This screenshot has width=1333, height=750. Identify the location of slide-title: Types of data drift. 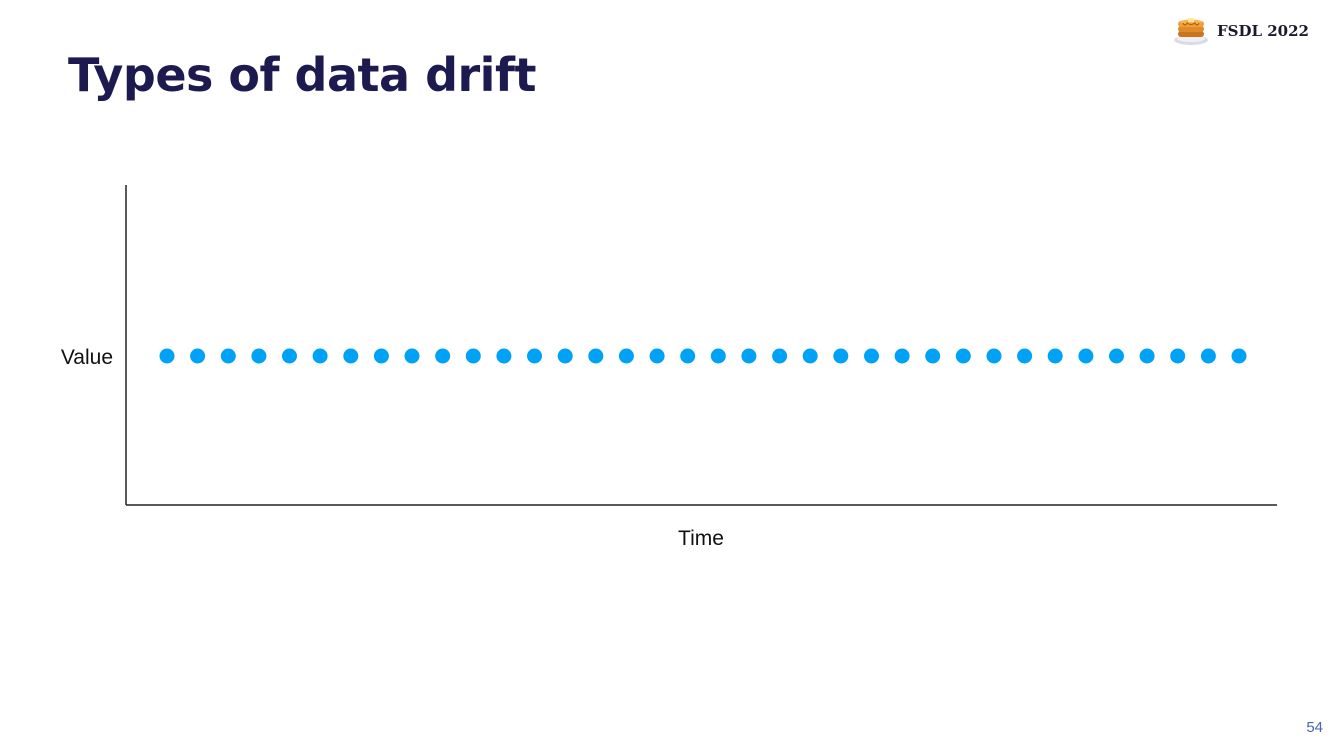
(302, 75).